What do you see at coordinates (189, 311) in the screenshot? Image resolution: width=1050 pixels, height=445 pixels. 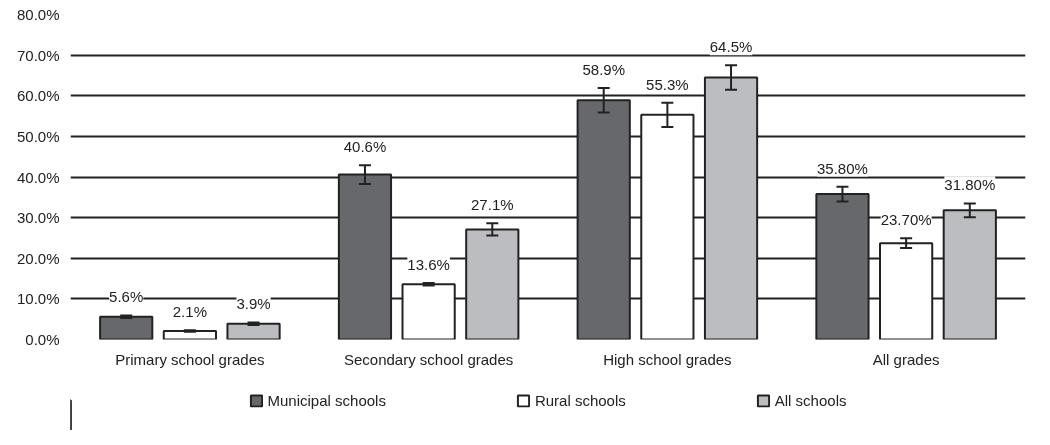 I see `data-label: 2.1%` at bounding box center [189, 311].